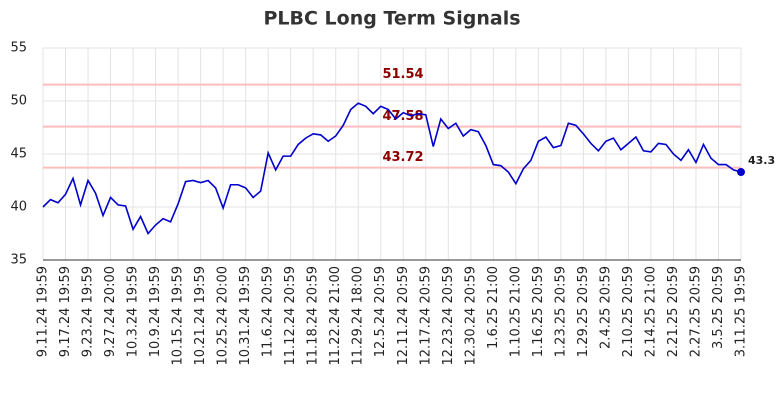 This screenshot has height=404, width=784. What do you see at coordinates (560, 311) in the screenshot?
I see `x-tick-label: 1.23.25 20:59` at bounding box center [560, 311].